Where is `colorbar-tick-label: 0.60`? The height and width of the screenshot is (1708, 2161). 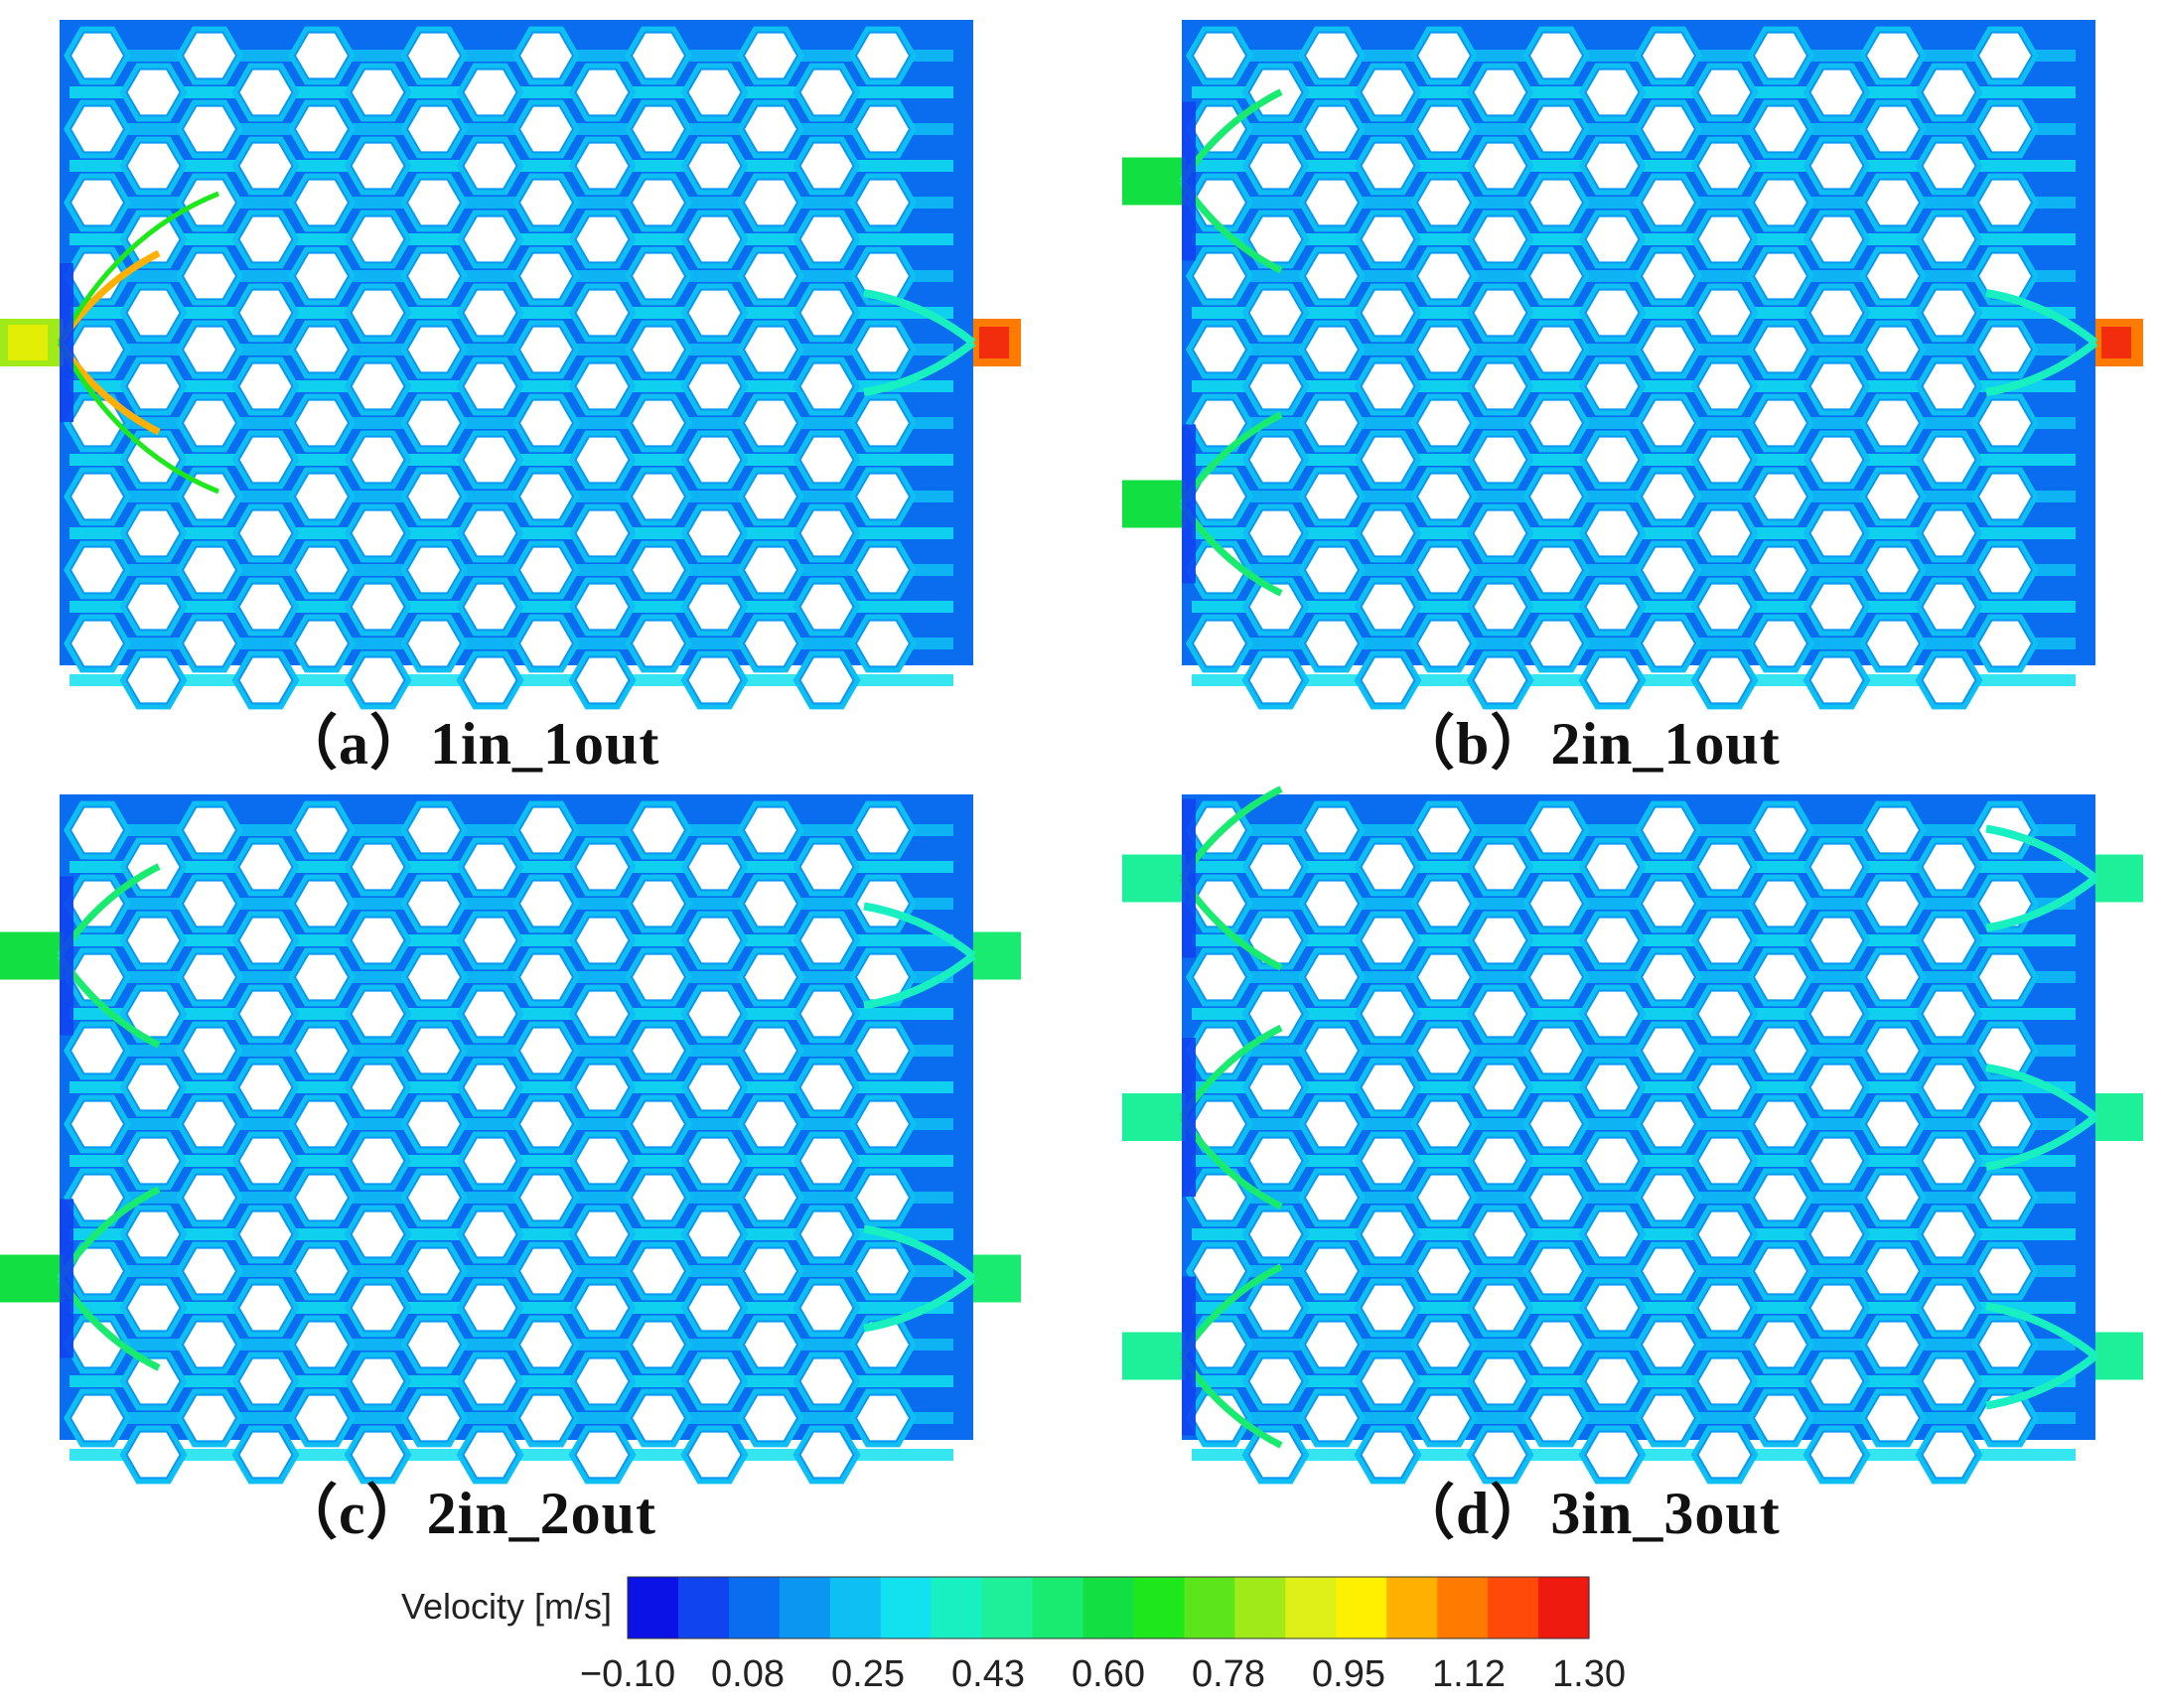
colorbar-tick-label: 0.60 is located at coordinates (1109, 1674).